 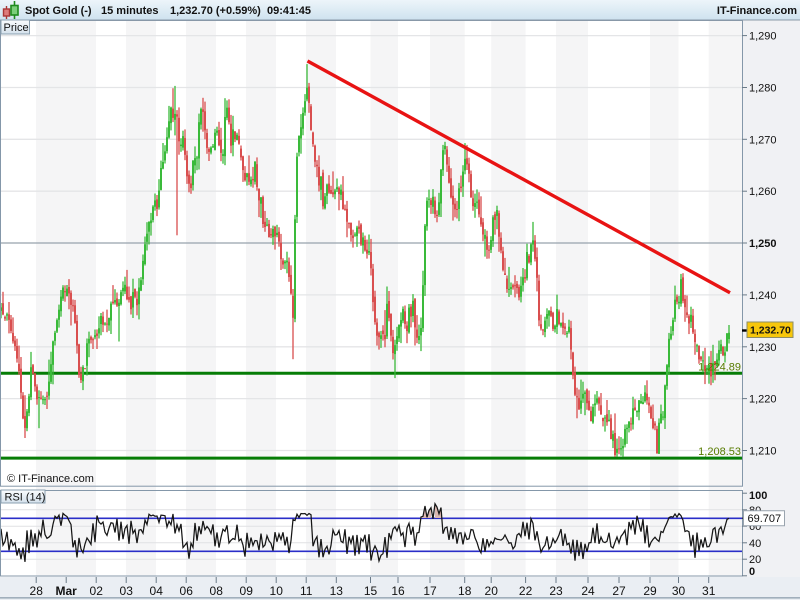 I want to click on svg-text: 0, so click(x=752, y=572).